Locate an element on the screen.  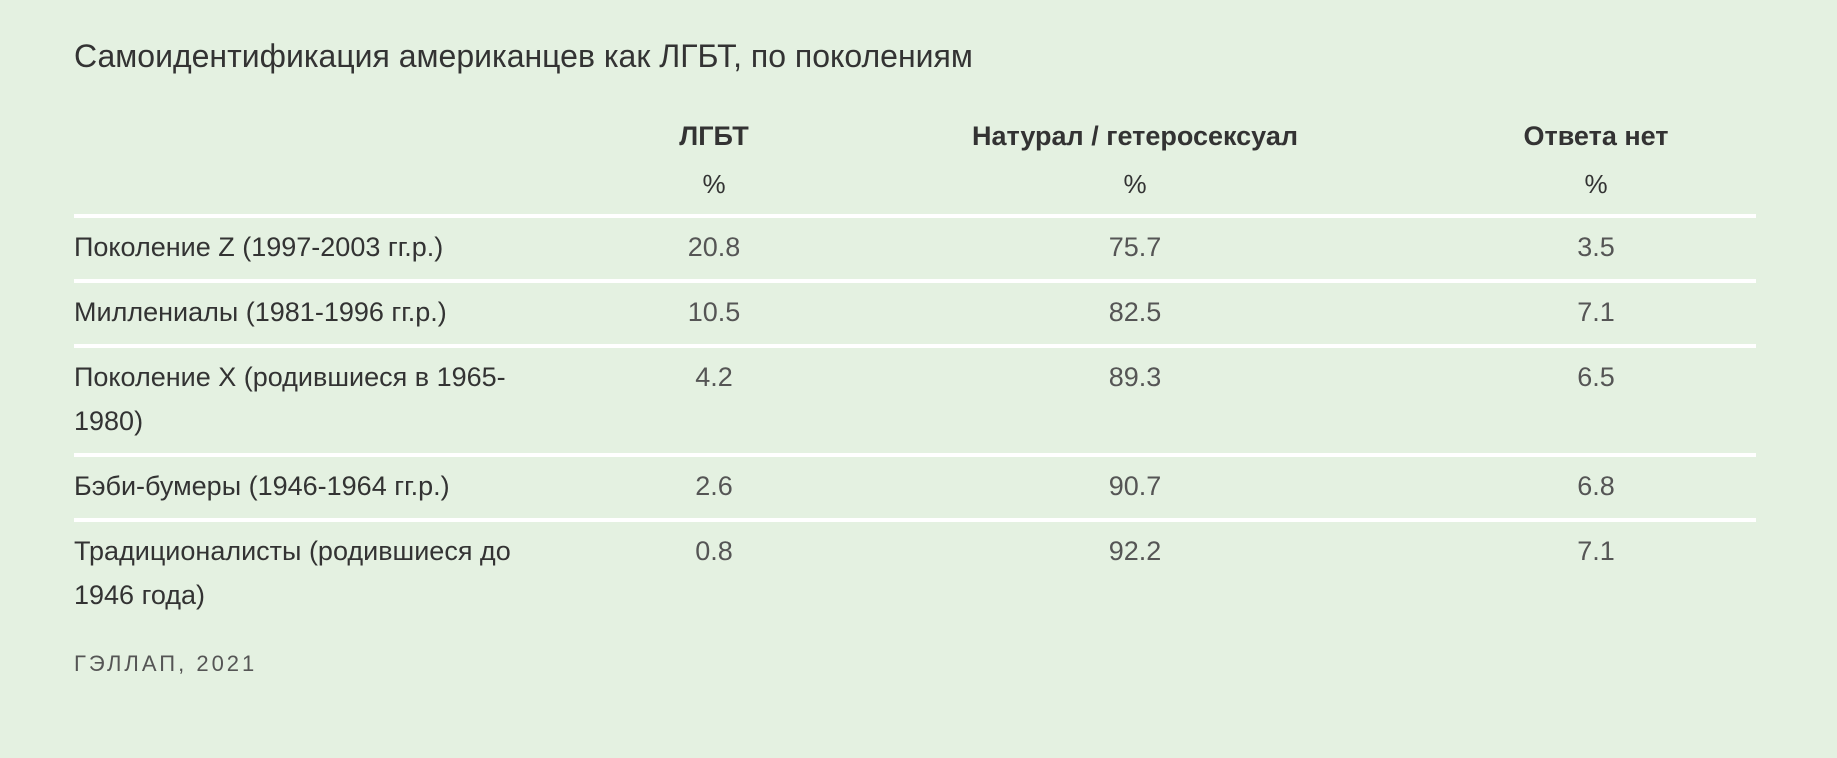
unit-header-lgbt: % is located at coordinates (714, 189).